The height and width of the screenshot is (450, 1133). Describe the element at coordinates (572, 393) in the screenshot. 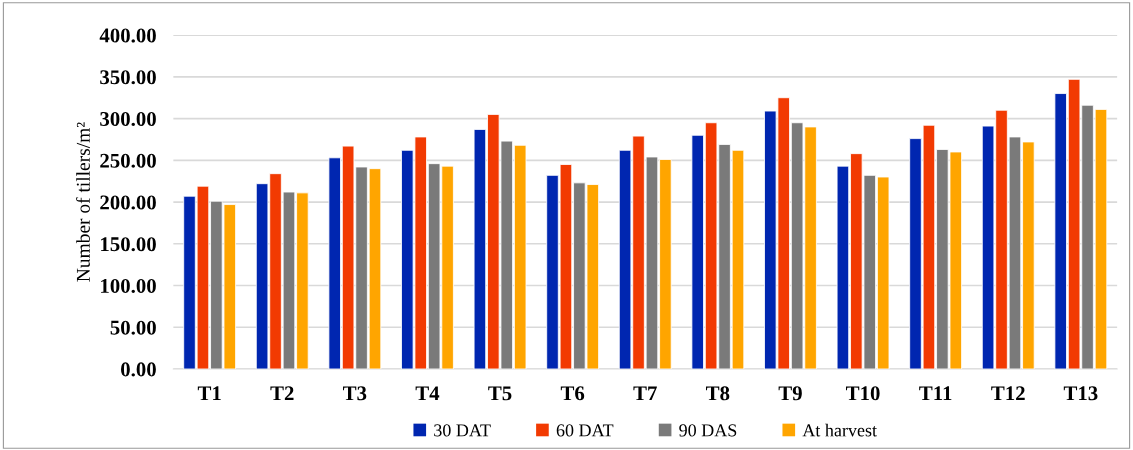

I see `x-tick-label: T6` at that location.